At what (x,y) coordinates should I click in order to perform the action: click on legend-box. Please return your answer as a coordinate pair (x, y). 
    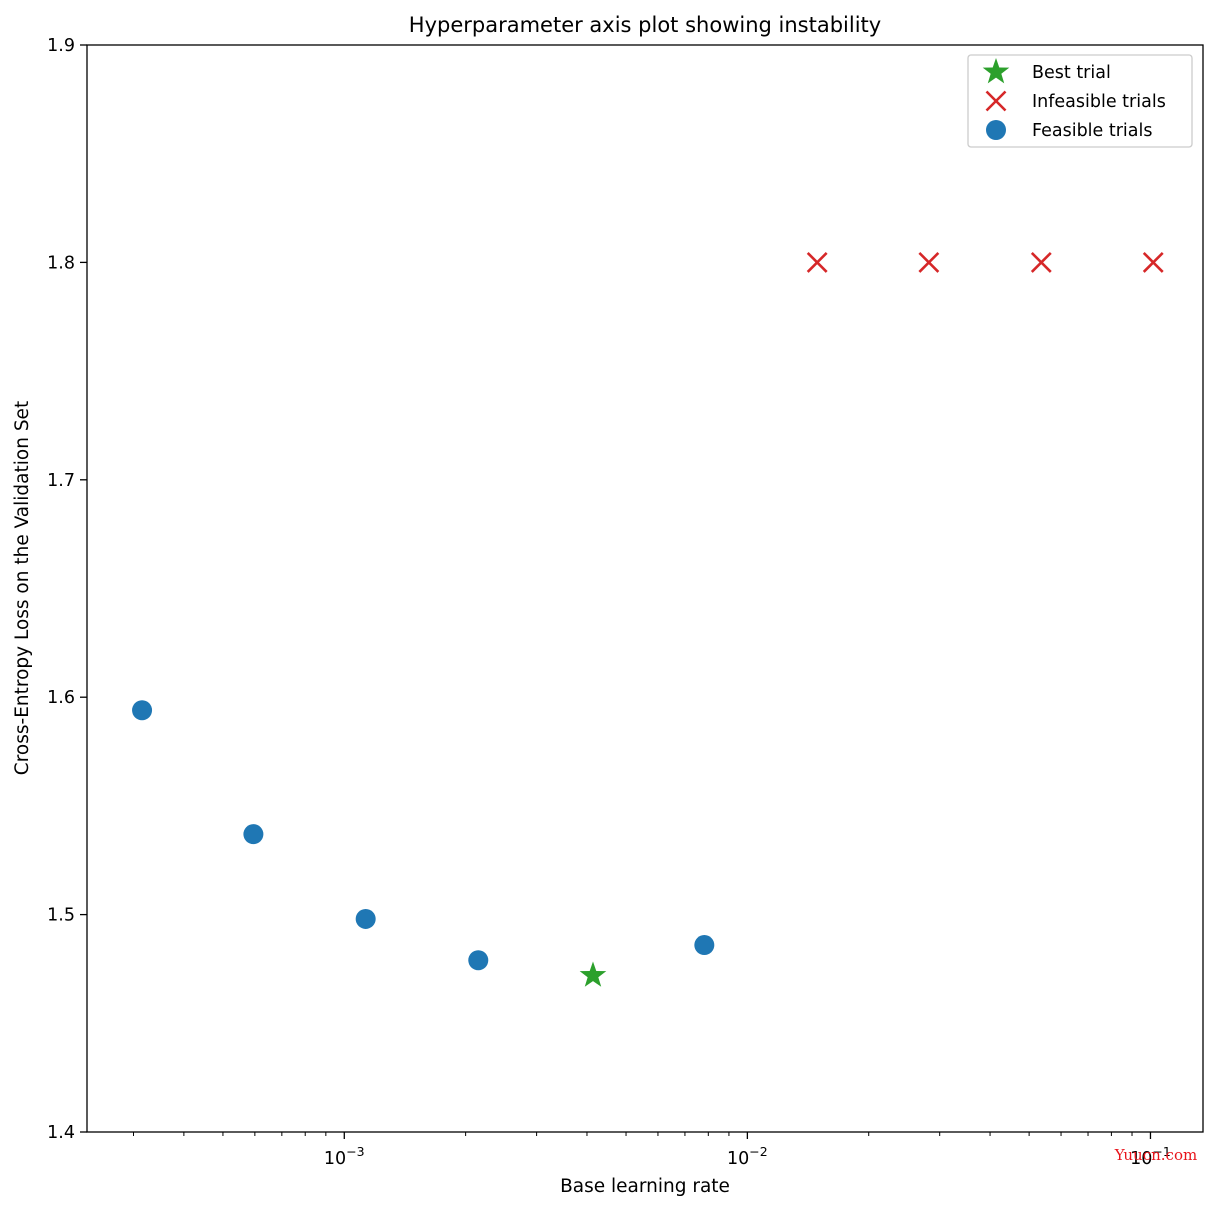
    Looking at the image, I should click on (1080, 101).